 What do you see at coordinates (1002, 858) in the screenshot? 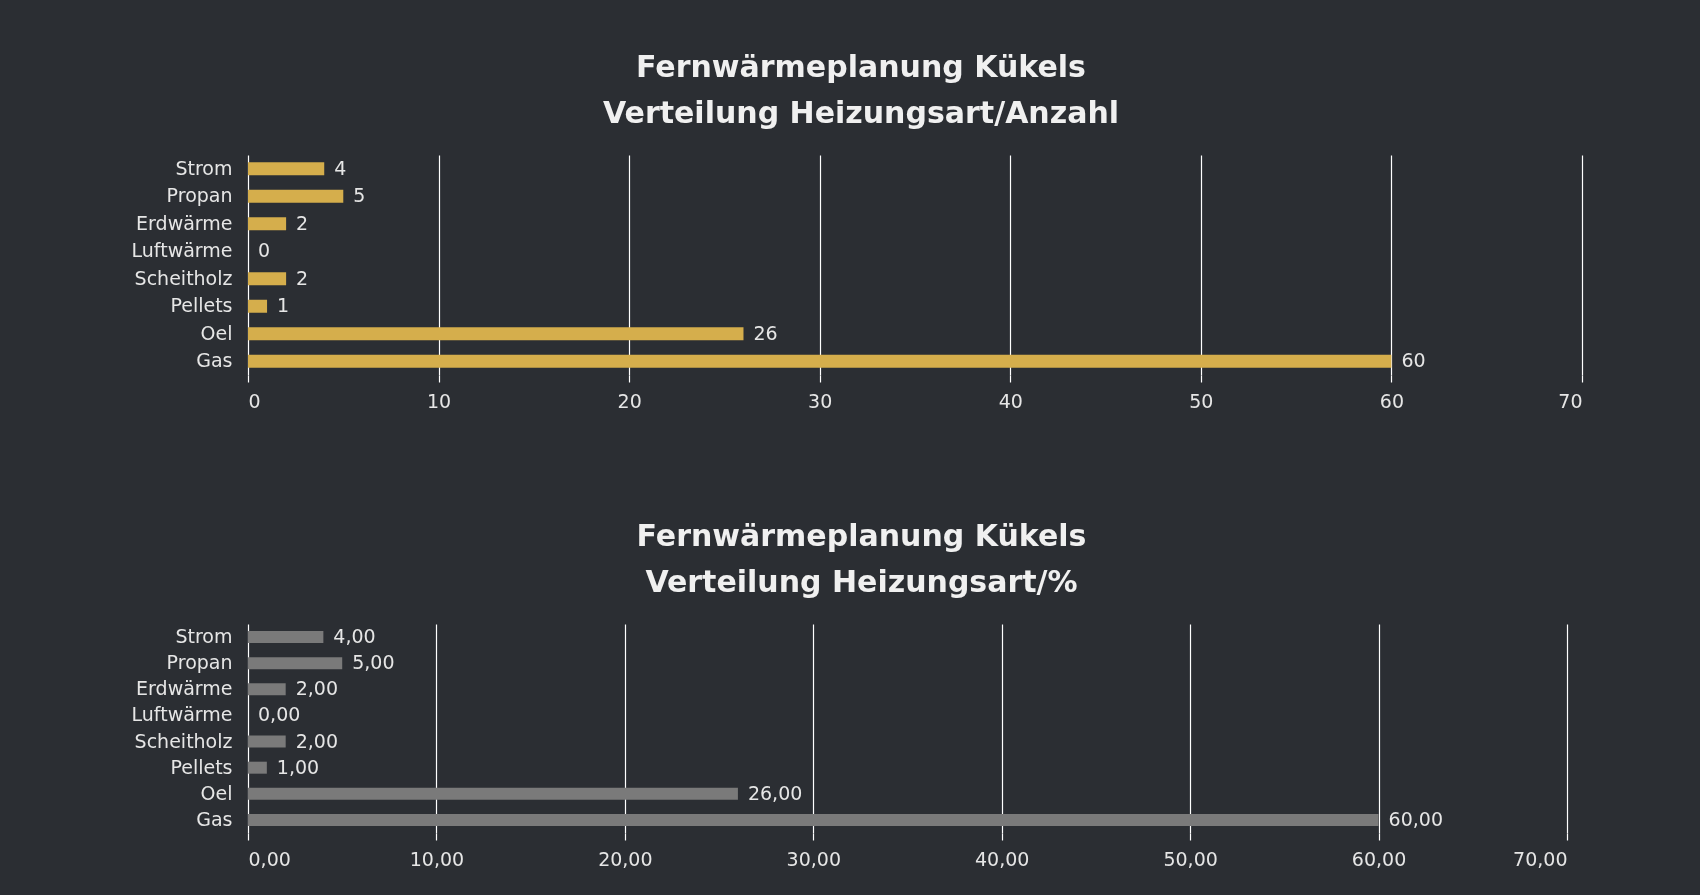
I see `x-tick-label: 40,00` at bounding box center [1002, 858].